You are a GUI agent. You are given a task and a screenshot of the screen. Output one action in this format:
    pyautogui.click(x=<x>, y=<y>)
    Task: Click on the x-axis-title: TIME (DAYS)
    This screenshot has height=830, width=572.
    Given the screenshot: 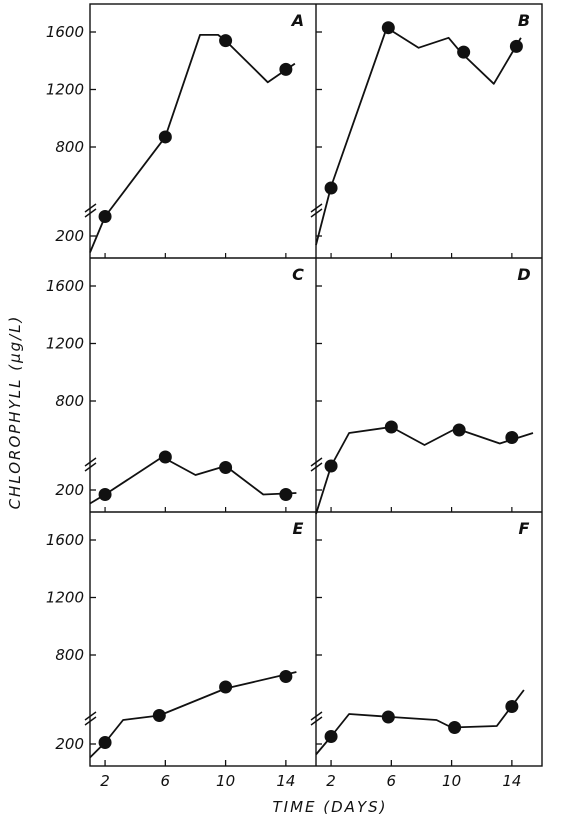 What is the action you would take?
    pyautogui.click(x=330, y=807)
    